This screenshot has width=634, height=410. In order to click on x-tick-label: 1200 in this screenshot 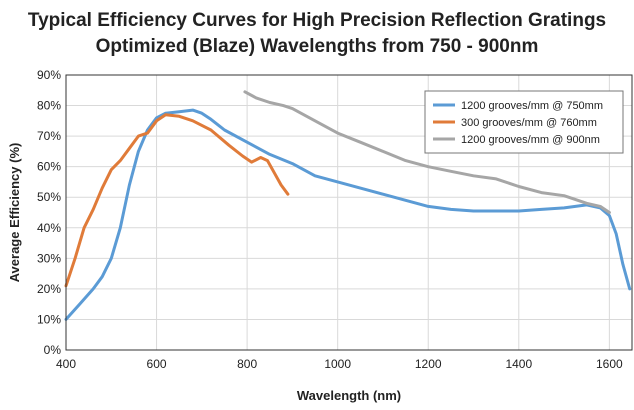, I will do `click(428, 364)`.